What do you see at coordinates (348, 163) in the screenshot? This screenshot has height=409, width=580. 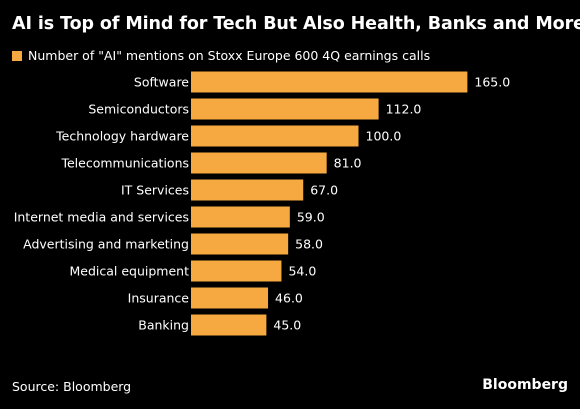 I see `value-label: 81.0` at bounding box center [348, 163].